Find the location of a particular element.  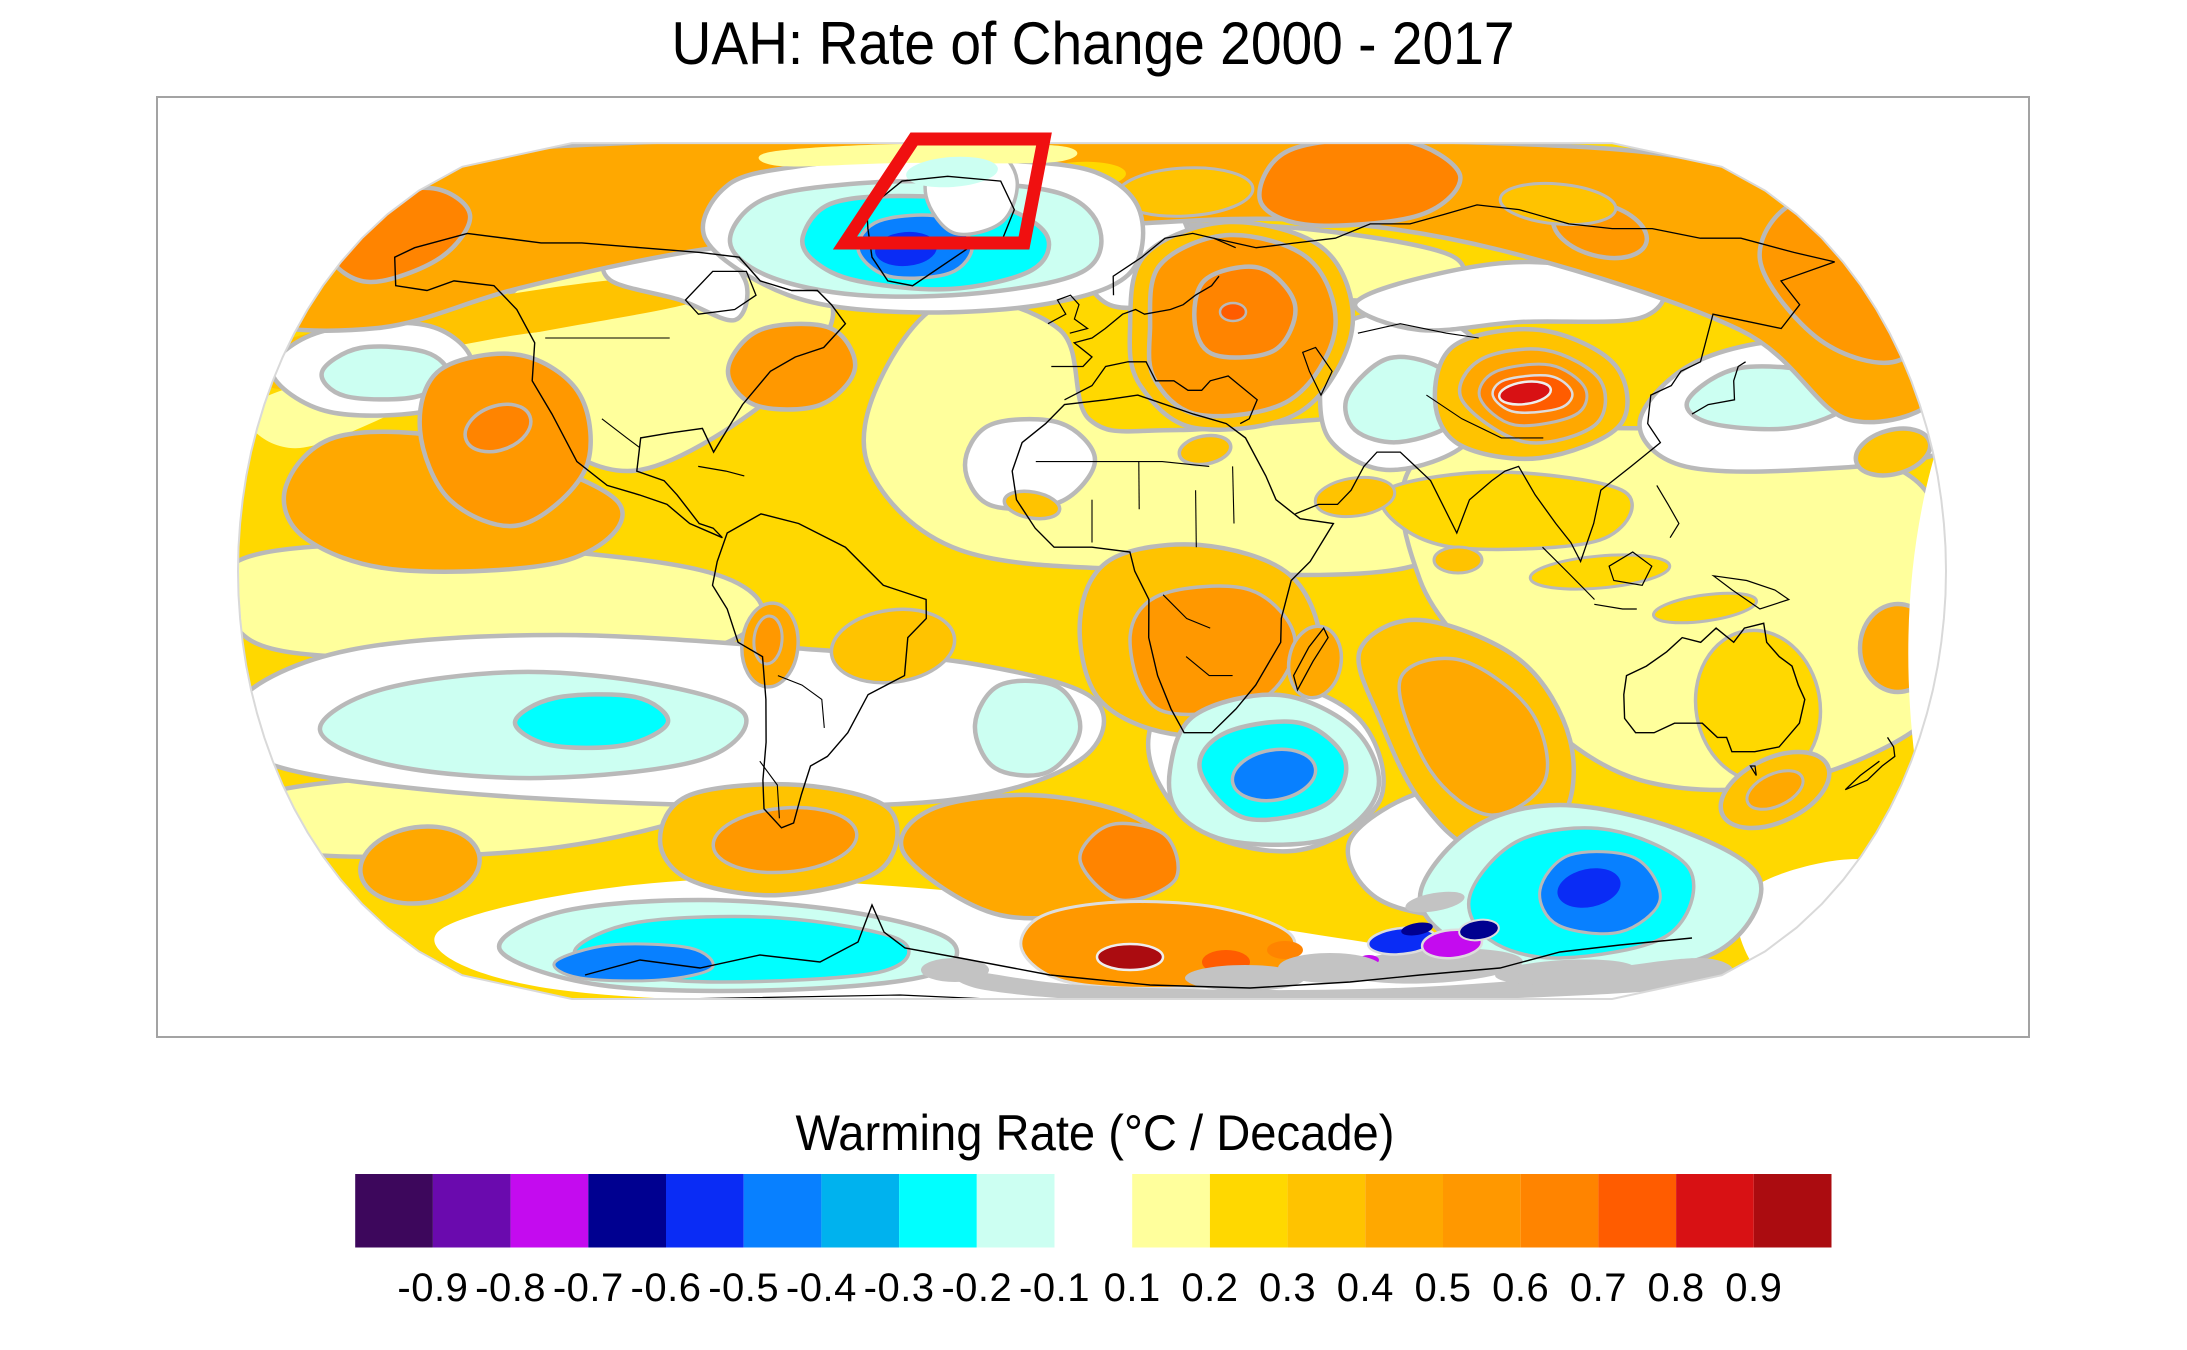

svg-text: -0.8 is located at coordinates (510, 1288).